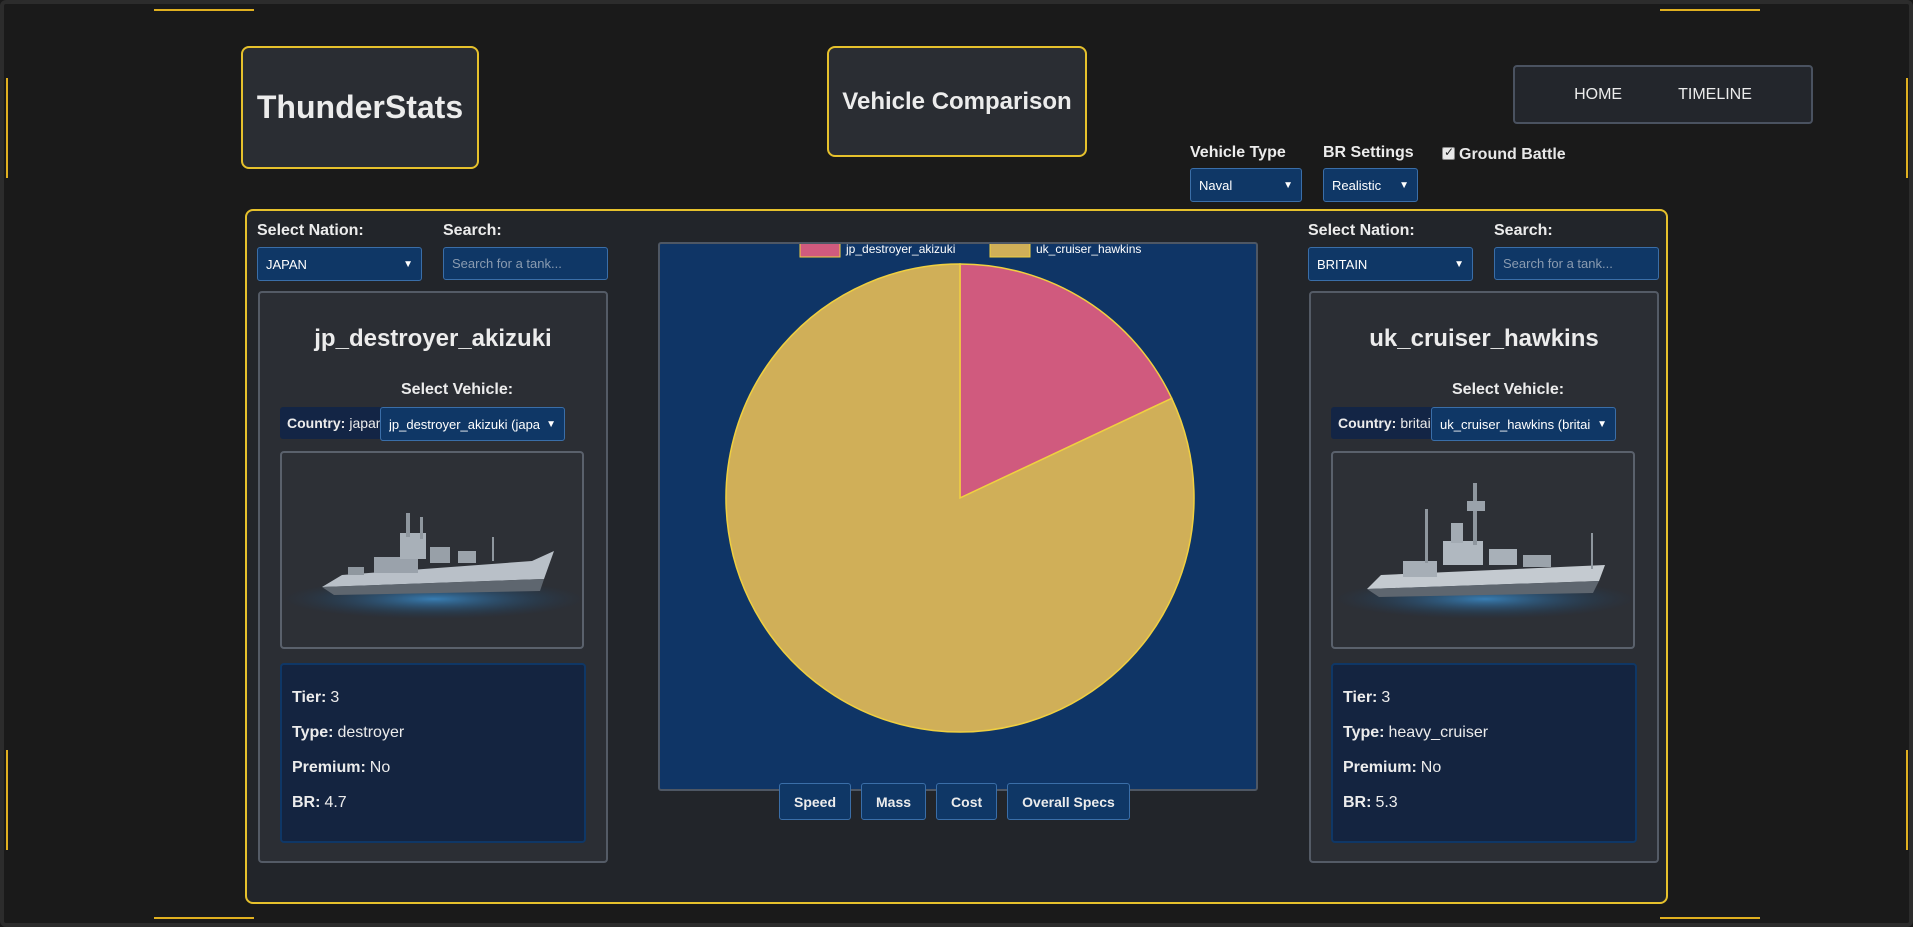  I want to click on speed-button: Speed, so click(815, 801).